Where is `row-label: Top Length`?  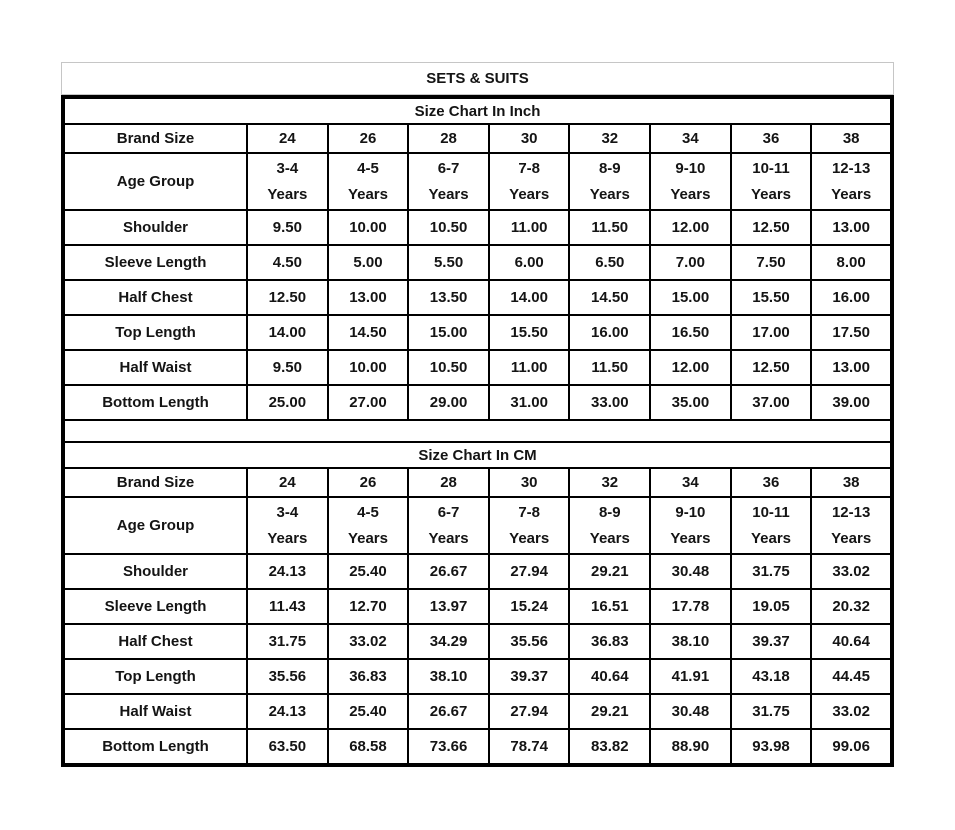 row-label: Top Length is located at coordinates (155, 332).